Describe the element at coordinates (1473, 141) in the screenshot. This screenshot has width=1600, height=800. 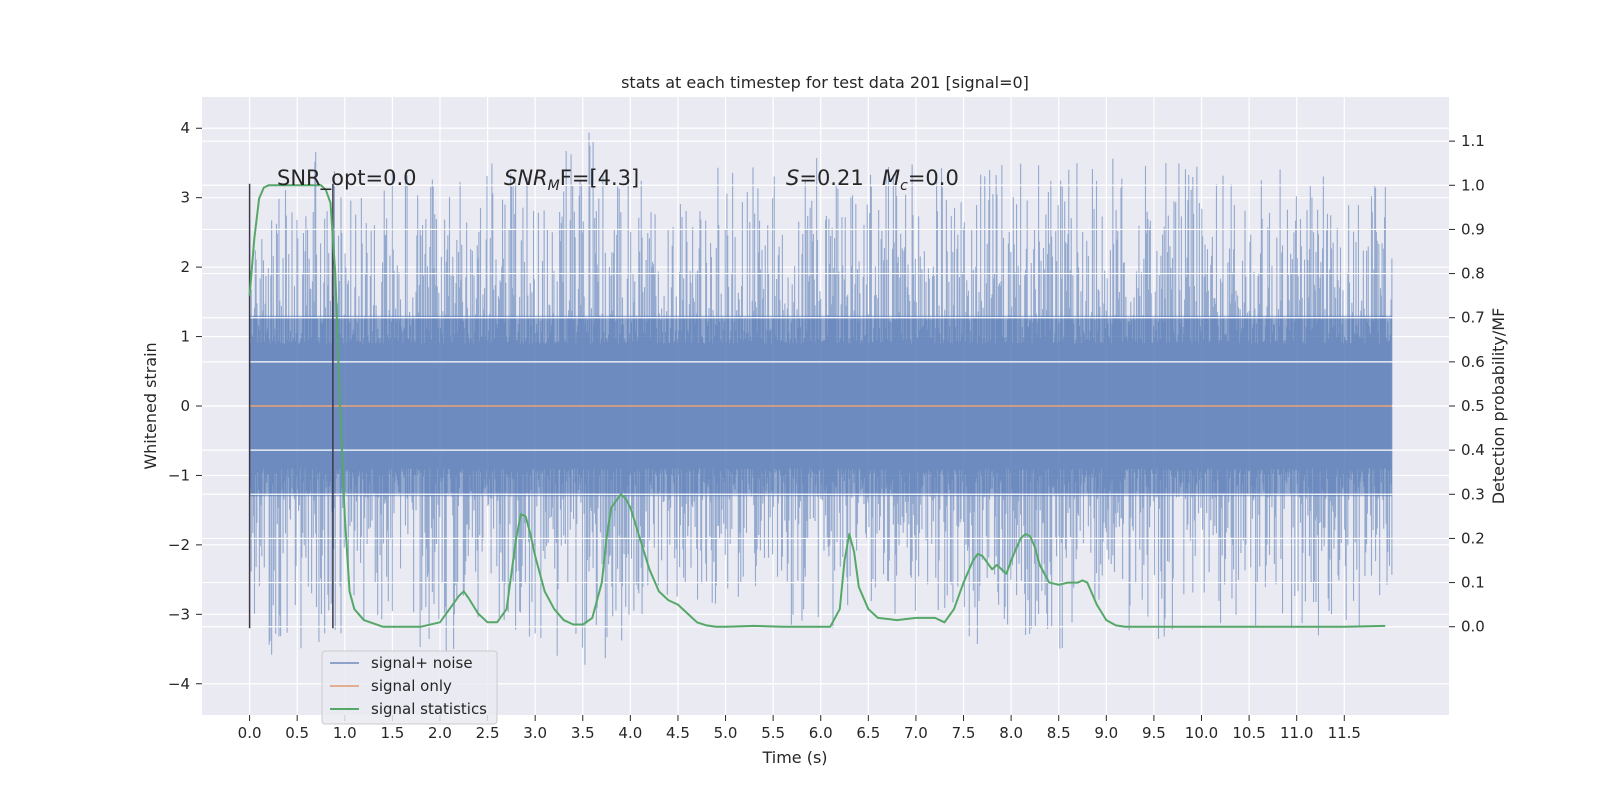
I see `y-right-tick-label: 1.1` at that location.